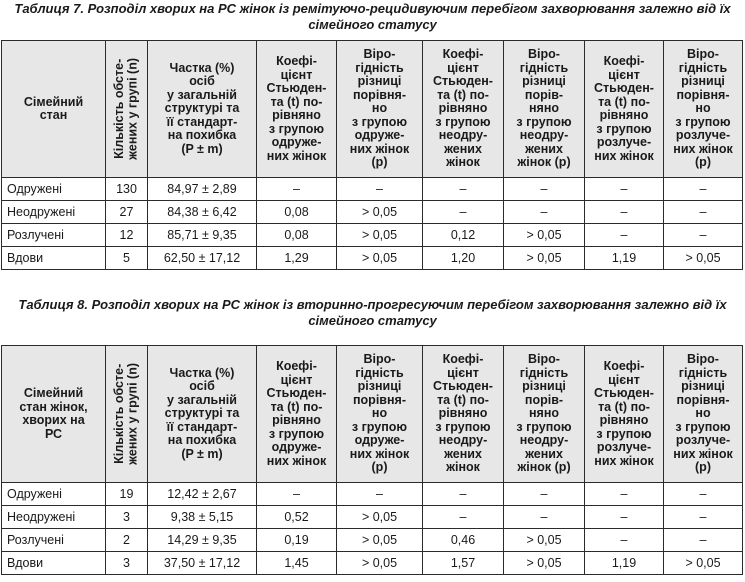  What do you see at coordinates (202, 235) in the screenshot?
I see `cell-share: 85,71 ± 9,35` at bounding box center [202, 235].